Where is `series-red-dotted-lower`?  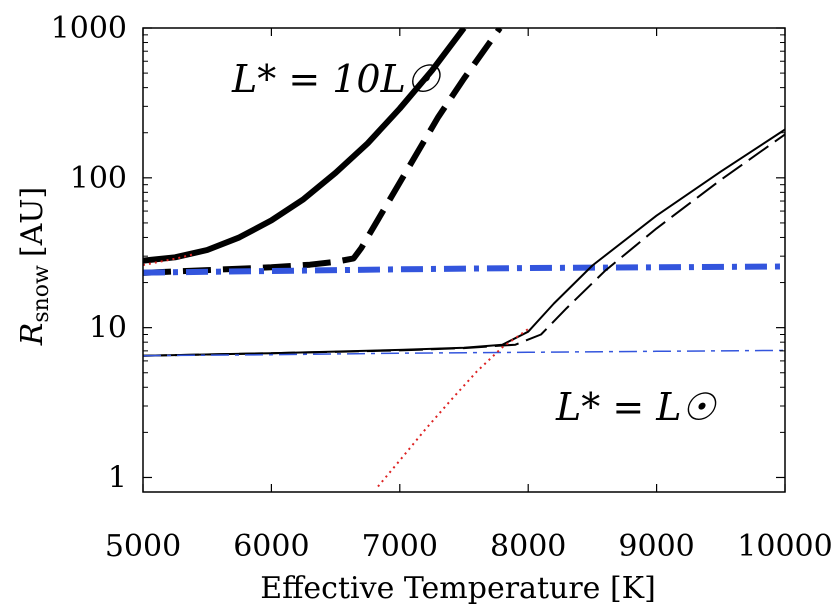
series-red-dotted-lower is located at coordinates (453, 408).